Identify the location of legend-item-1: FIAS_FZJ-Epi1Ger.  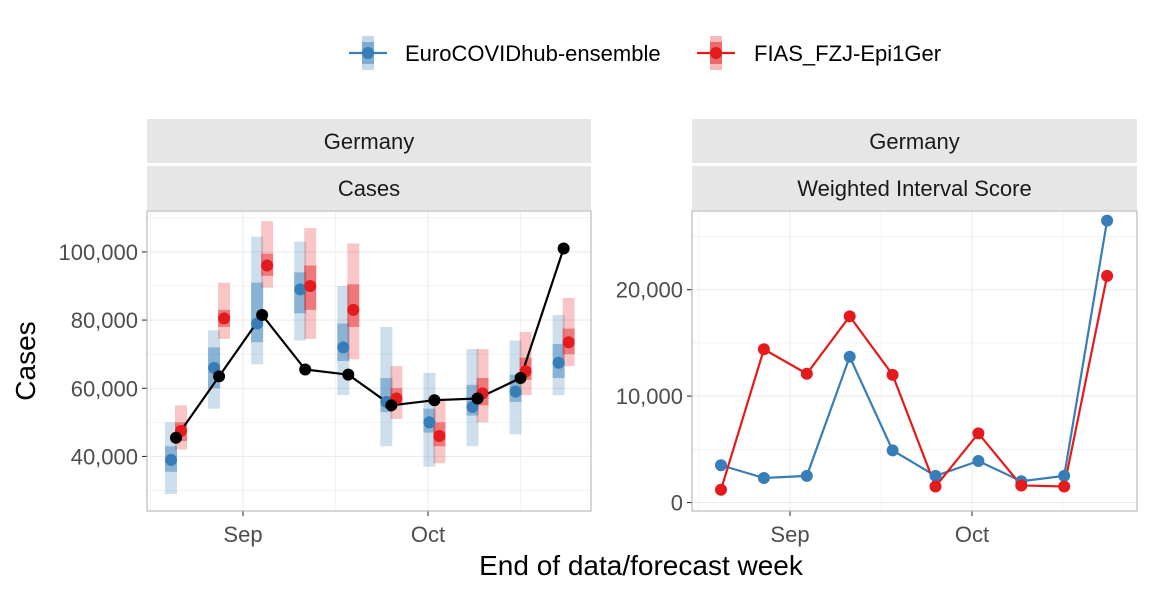
(819, 53).